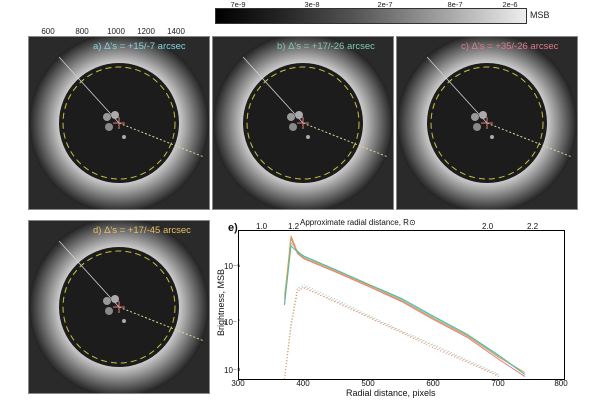 The height and width of the screenshot is (400, 600). Describe the element at coordinates (326, 46) in the screenshot. I see `panel-label-b: b) Δ's = +17/-26 arcsec` at that location.